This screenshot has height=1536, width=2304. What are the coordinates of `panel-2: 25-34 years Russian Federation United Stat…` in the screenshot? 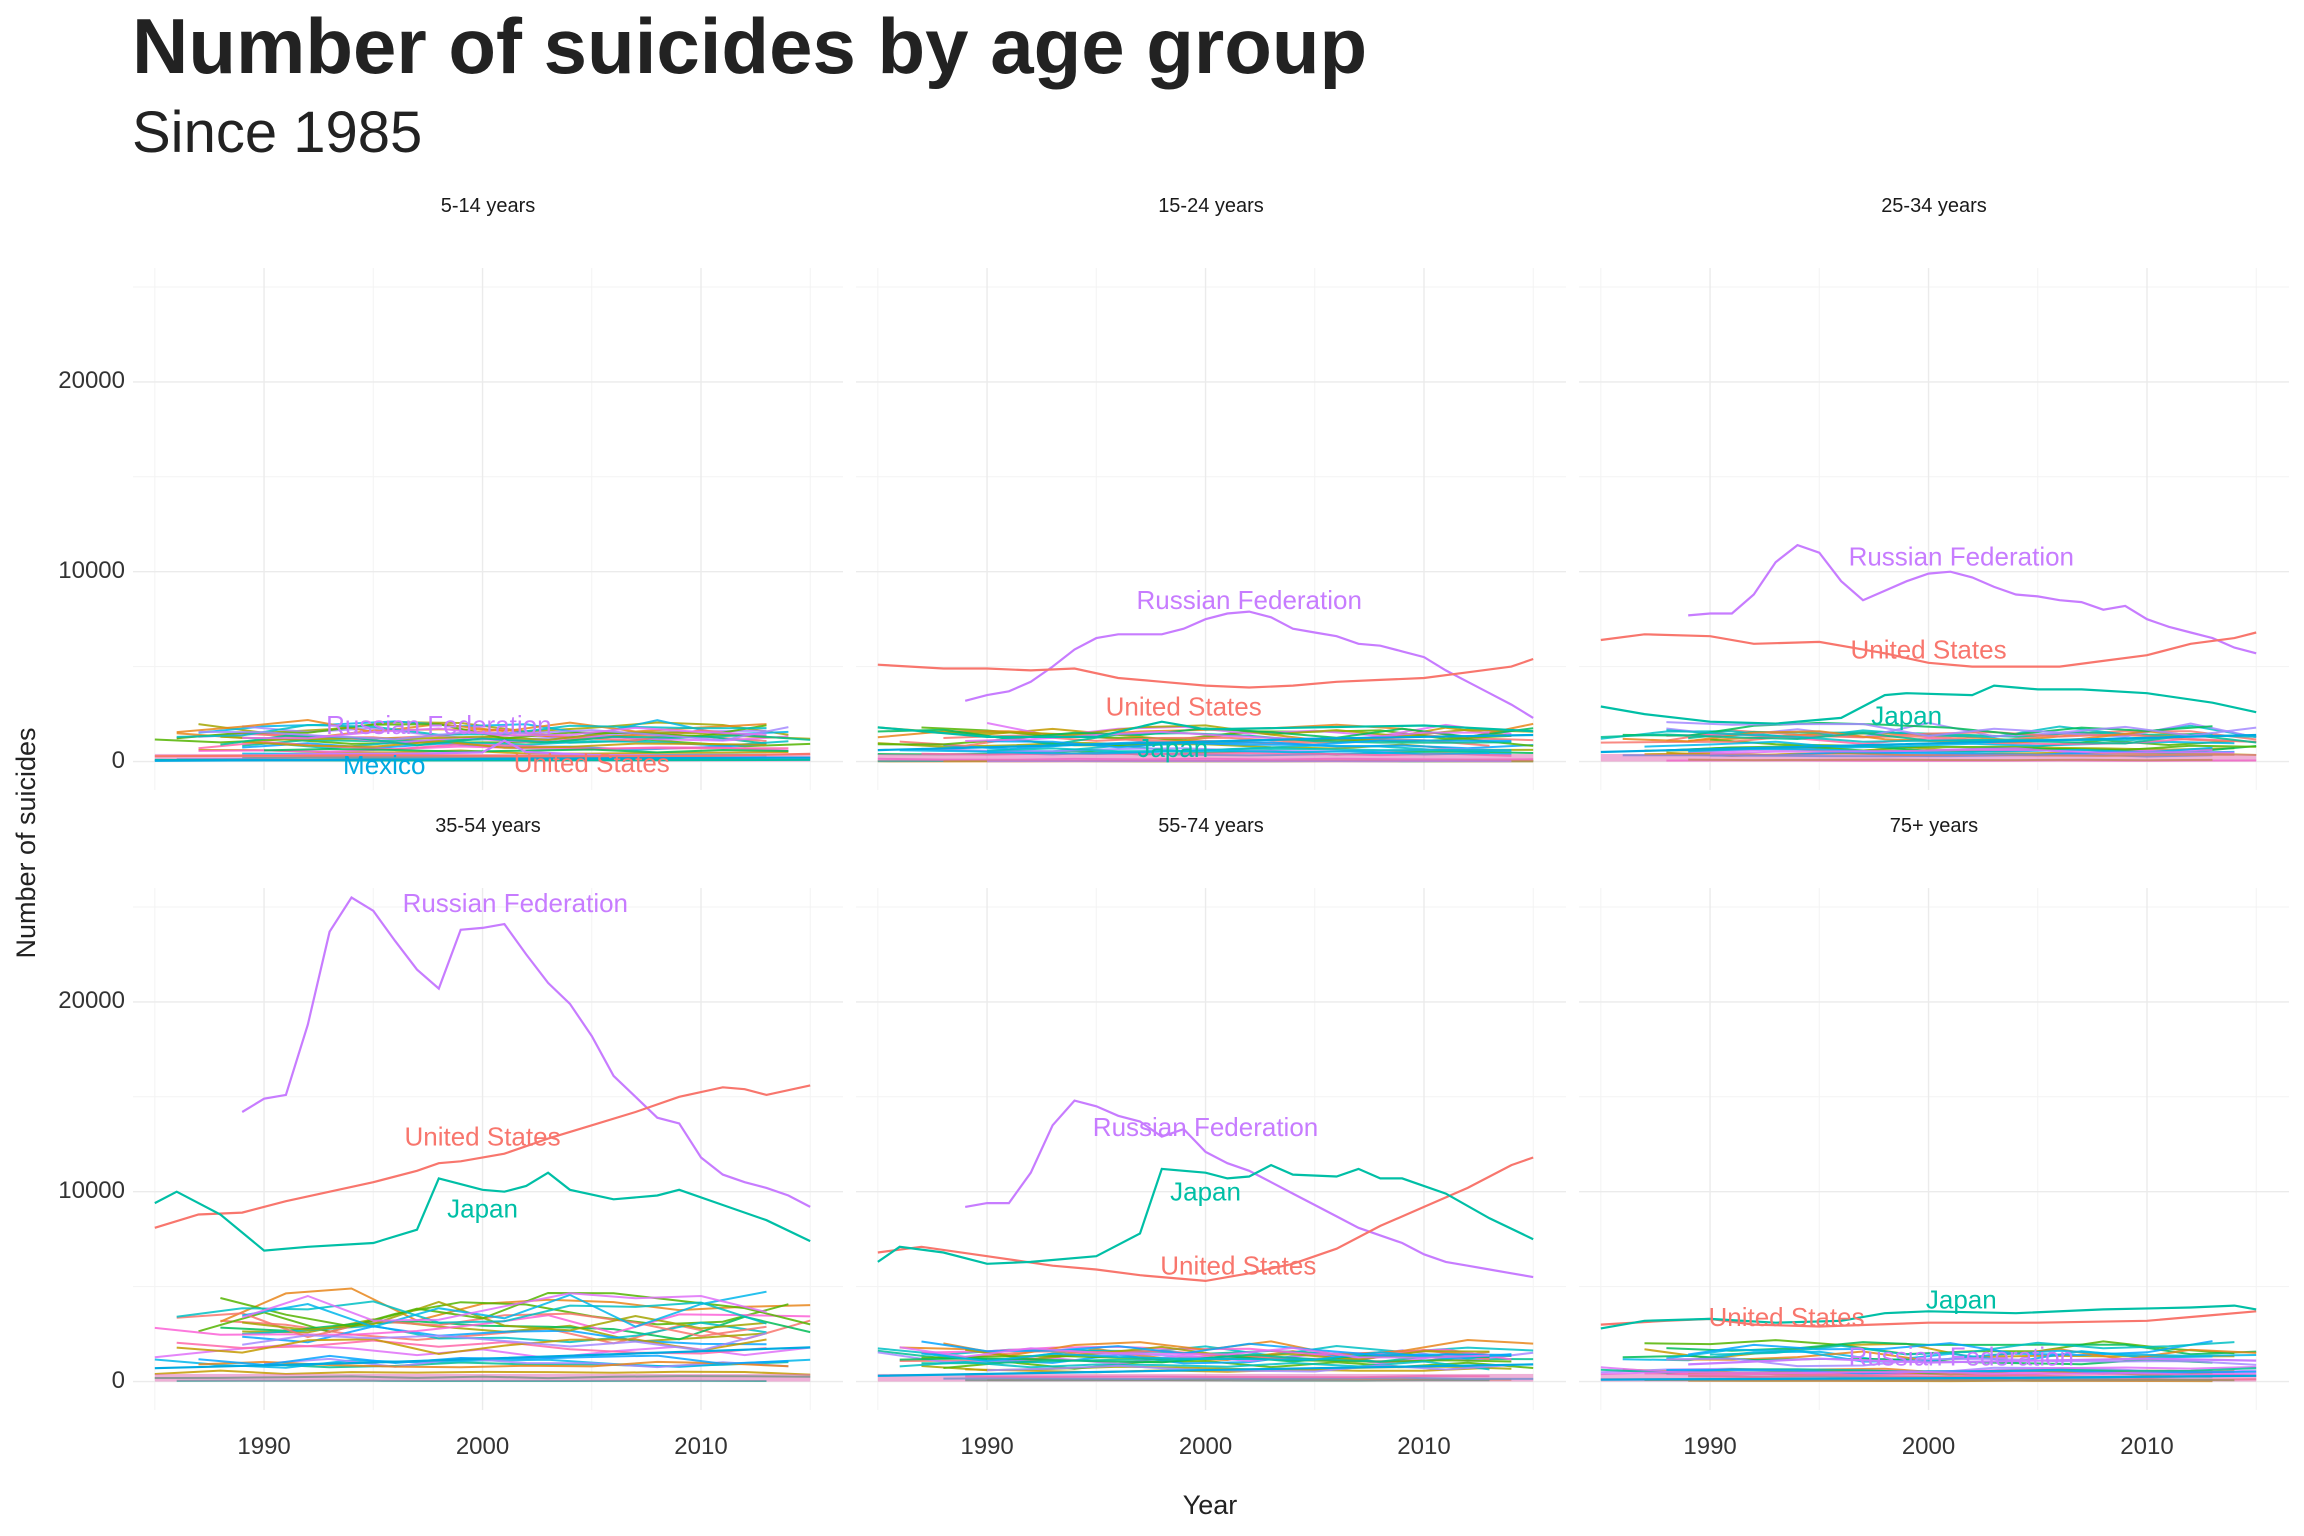 It's located at (1934, 492).